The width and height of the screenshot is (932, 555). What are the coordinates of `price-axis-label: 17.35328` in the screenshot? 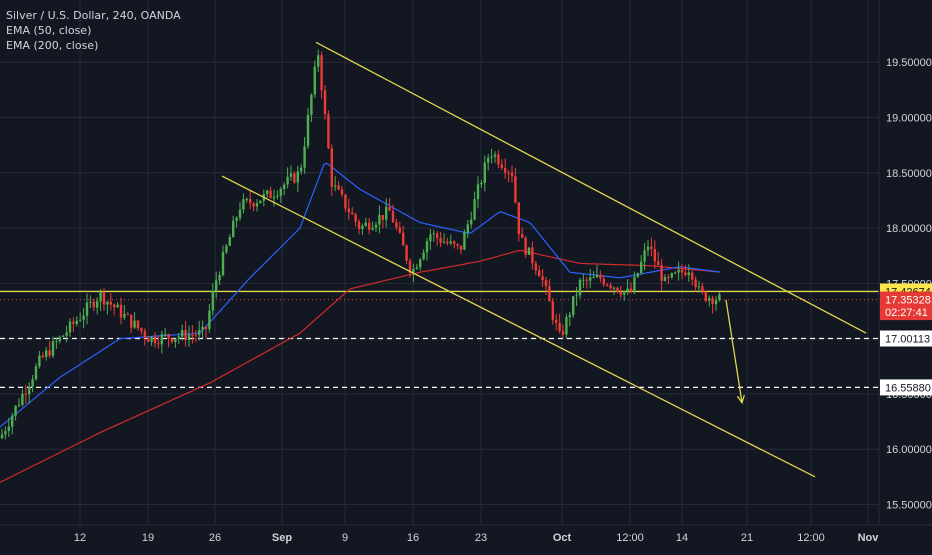 It's located at (906, 299).